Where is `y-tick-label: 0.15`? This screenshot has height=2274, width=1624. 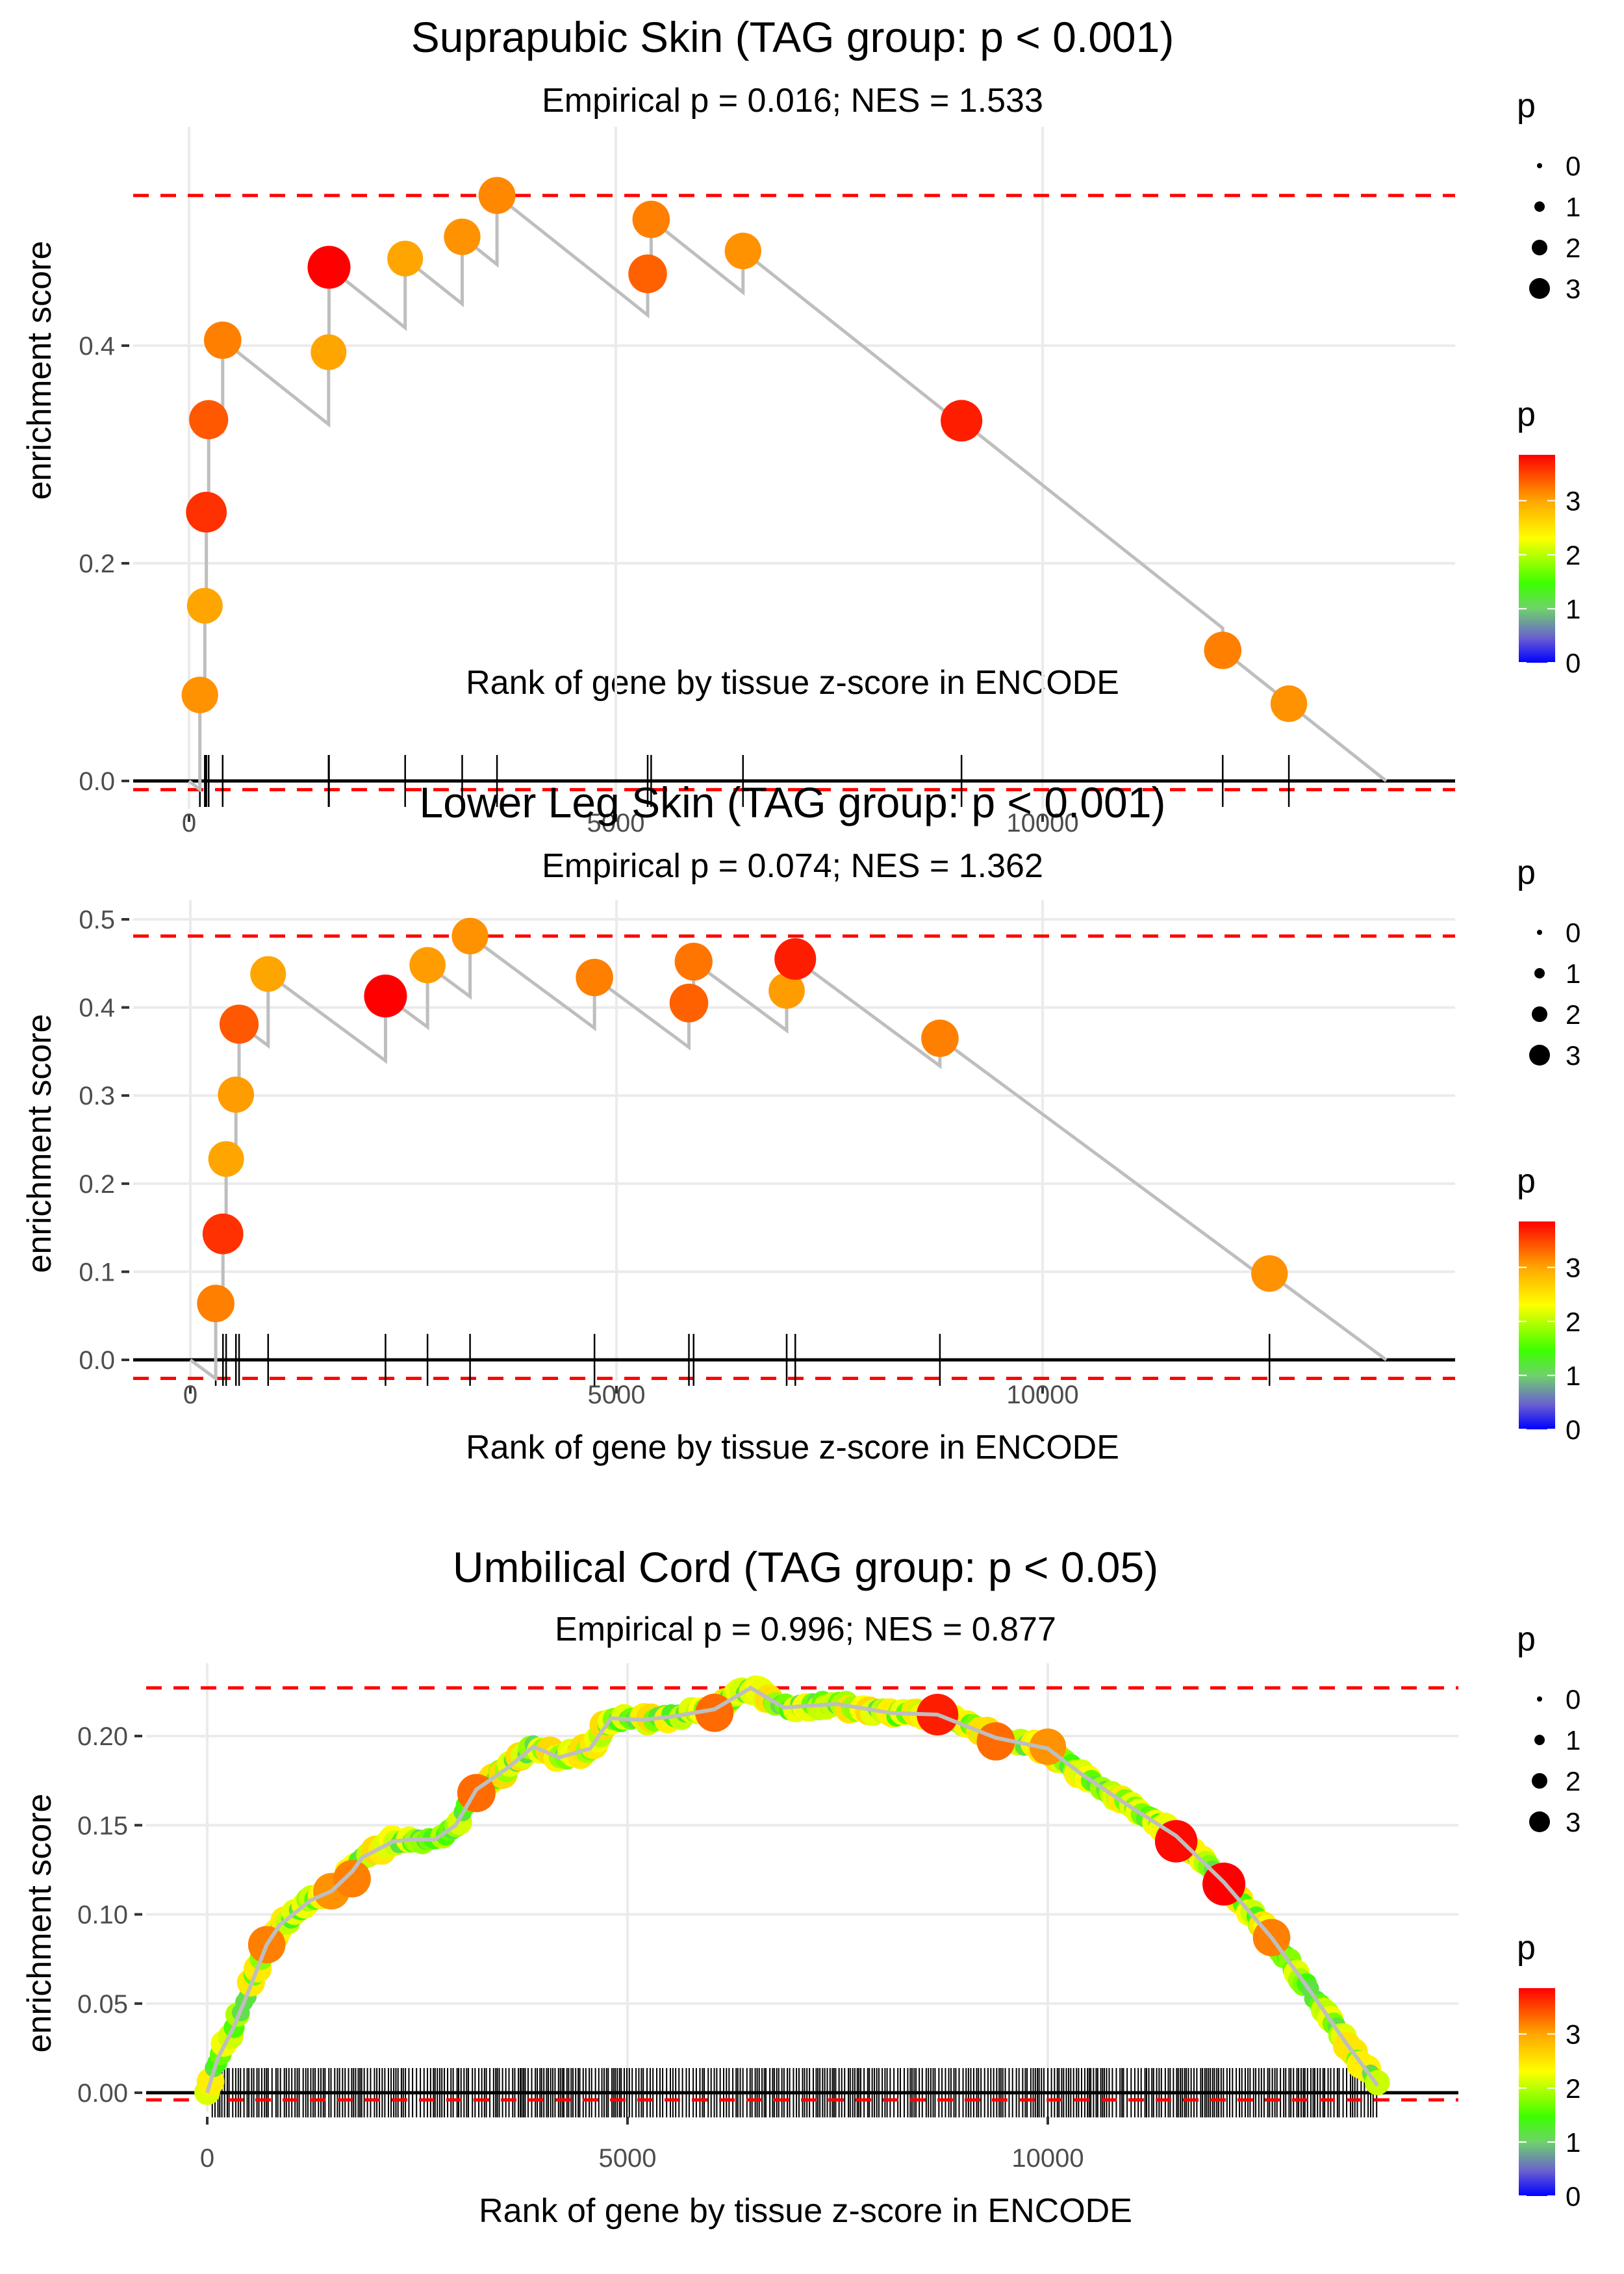
y-tick-label: 0.15 is located at coordinates (102, 1825).